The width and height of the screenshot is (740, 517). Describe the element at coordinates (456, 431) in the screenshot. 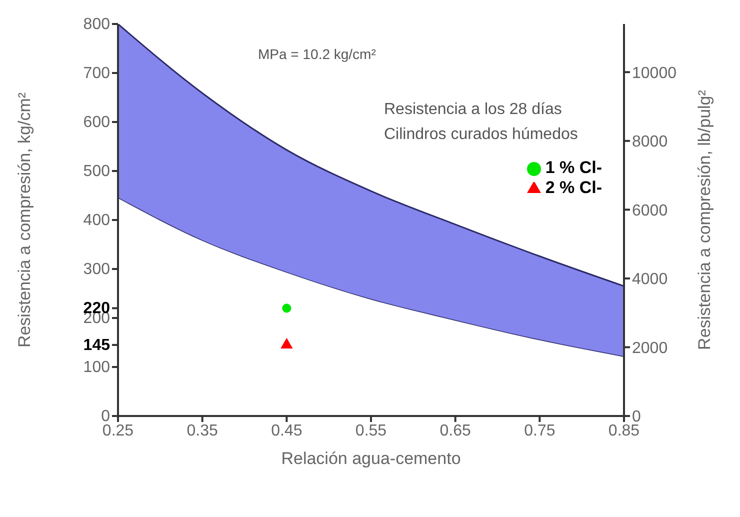

I see `x-tick-label: 0.65` at that location.